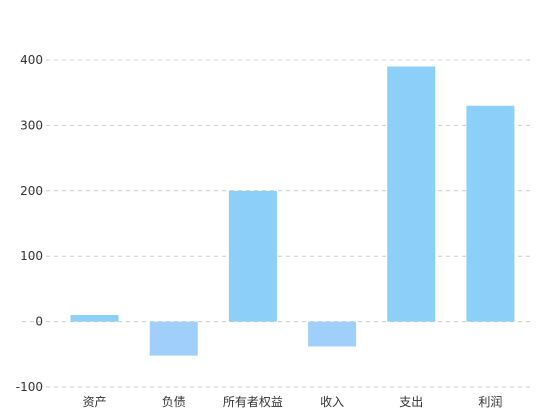 This screenshot has height=420, width=550. I want to click on x-tick-label: 利润, so click(490, 402).